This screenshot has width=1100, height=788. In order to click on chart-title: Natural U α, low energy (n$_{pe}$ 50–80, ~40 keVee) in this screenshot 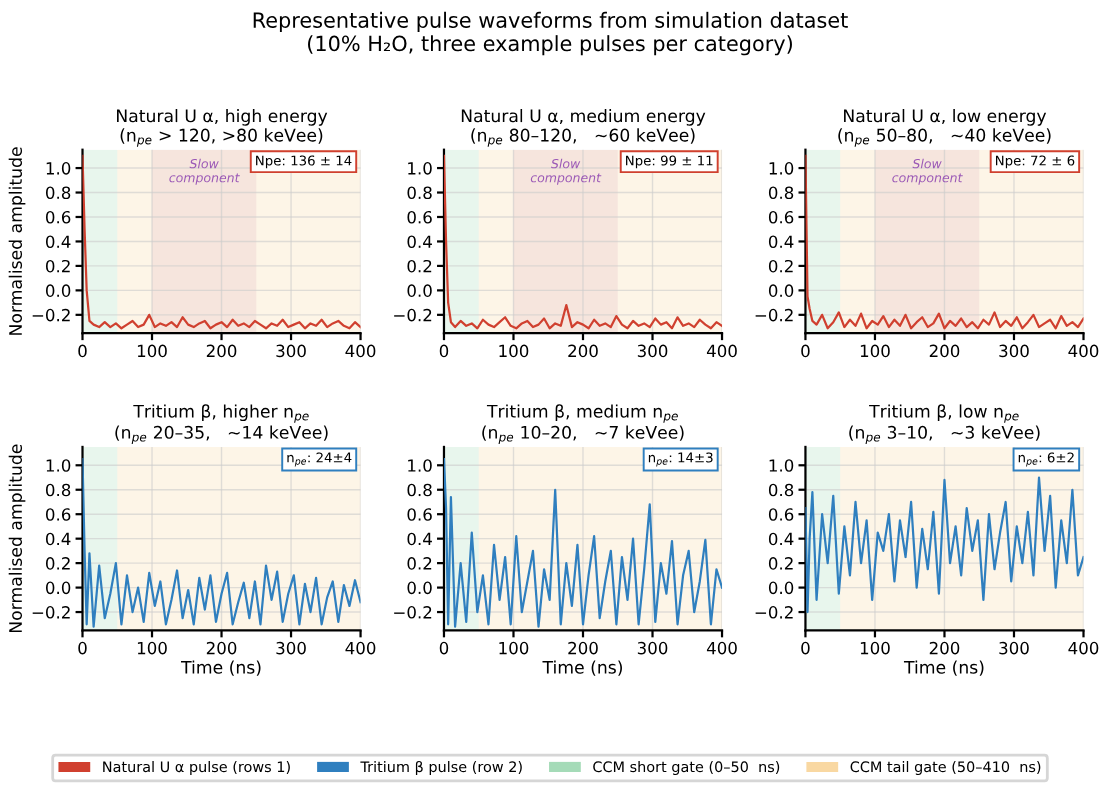, I will do `click(944, 128)`.